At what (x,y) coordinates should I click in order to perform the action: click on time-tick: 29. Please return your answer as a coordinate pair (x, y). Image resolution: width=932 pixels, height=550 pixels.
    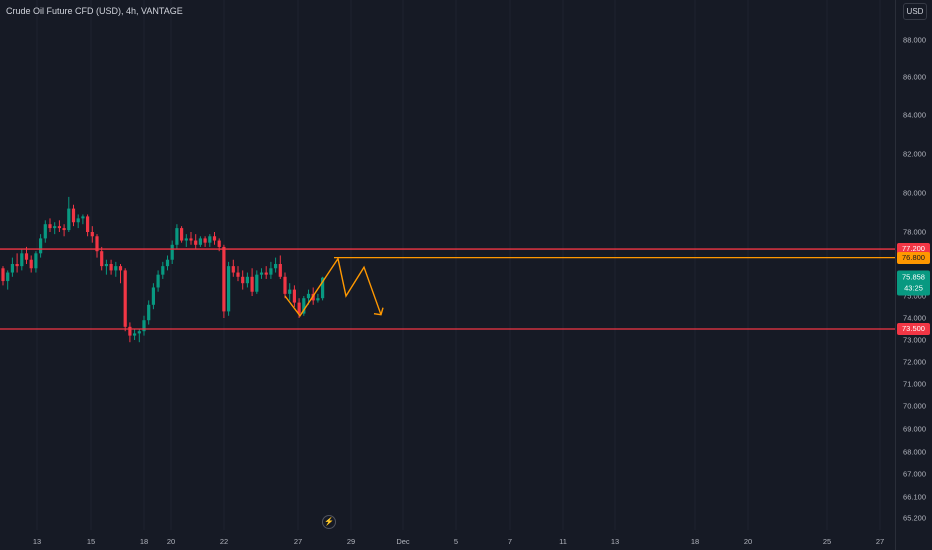
    Looking at the image, I should click on (351, 541).